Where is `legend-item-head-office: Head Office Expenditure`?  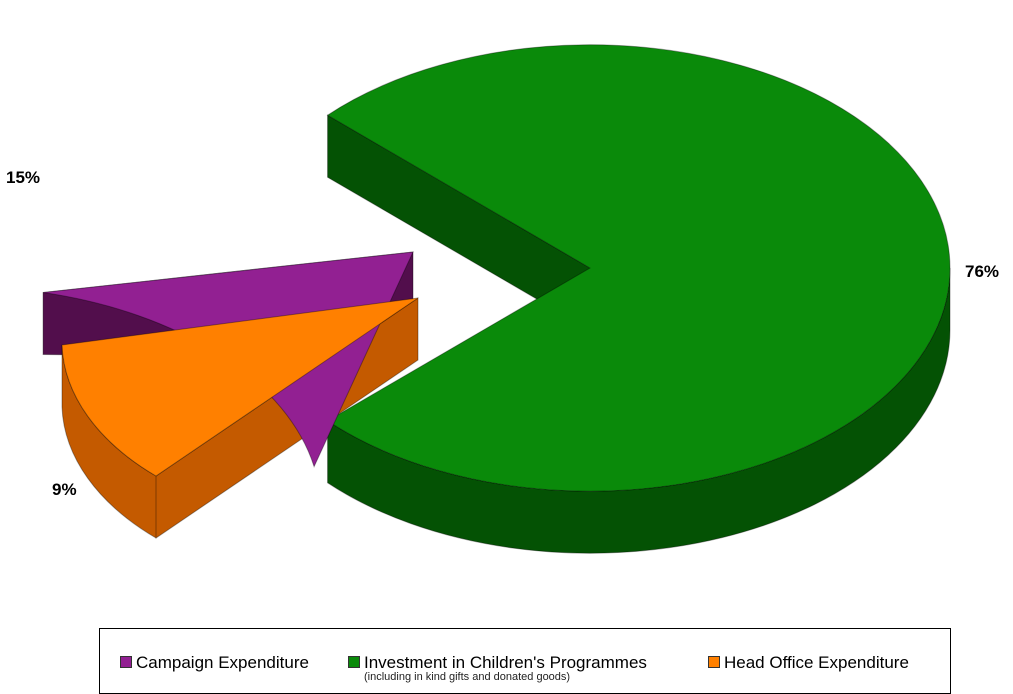
legend-item-head-office: Head Office Expenditure is located at coordinates (808, 663).